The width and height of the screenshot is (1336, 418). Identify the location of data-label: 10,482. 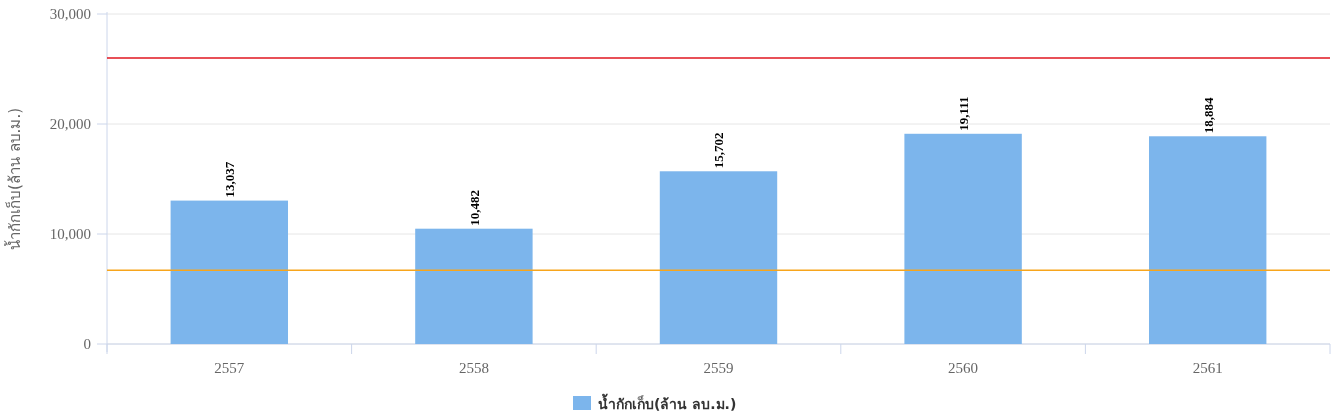
(474, 207).